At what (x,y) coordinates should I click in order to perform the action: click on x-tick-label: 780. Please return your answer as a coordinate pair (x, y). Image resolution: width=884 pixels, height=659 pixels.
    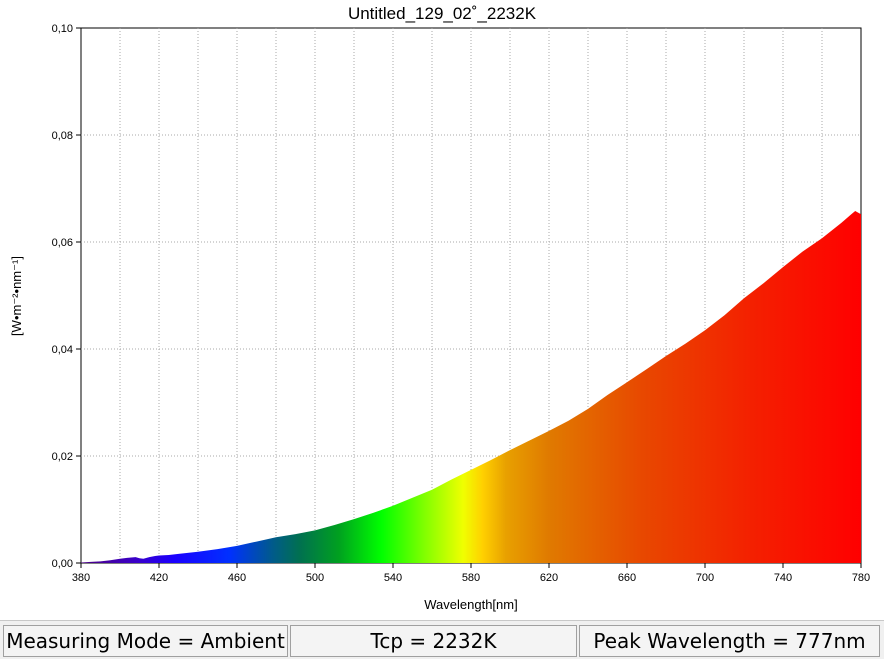
    Looking at the image, I should click on (861, 578).